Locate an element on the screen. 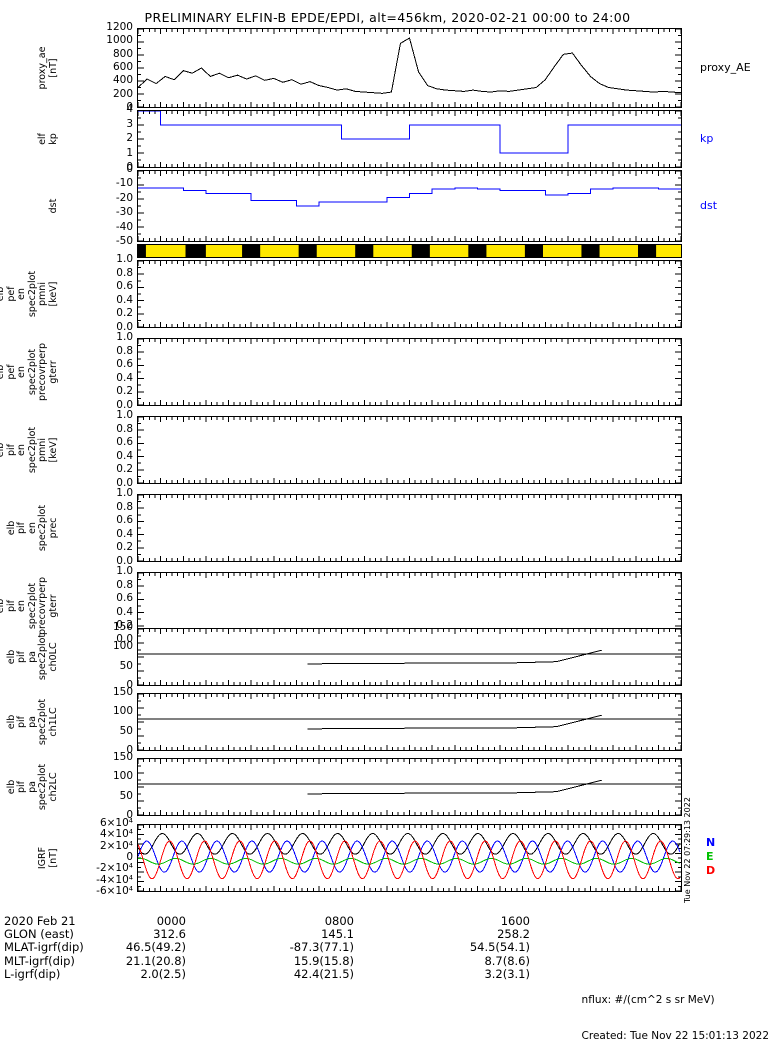 This screenshot has width=775, height=1054. panel-elb_pif_en_spec2plot_prec is located at coordinates (409, 528).